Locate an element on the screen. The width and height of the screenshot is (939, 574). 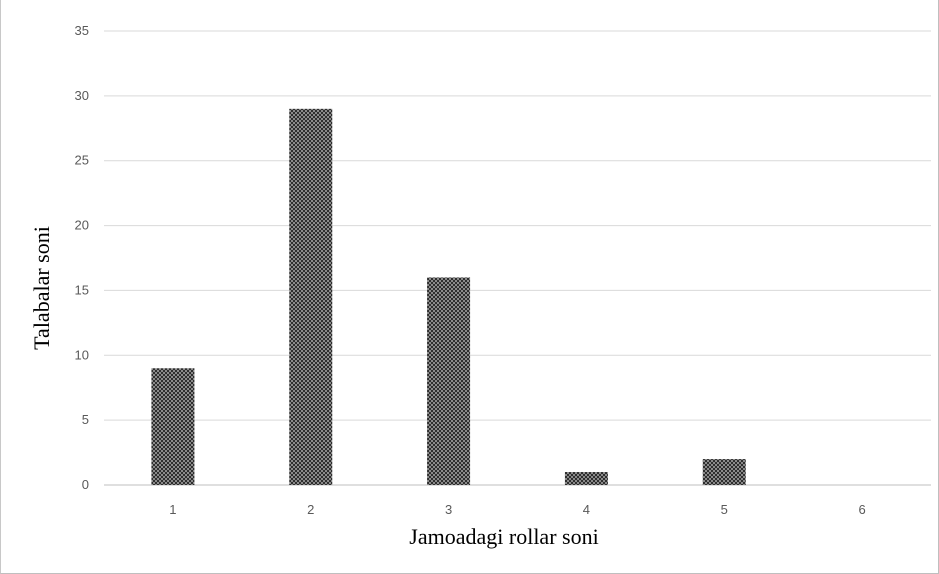
x-axis-title: Jamoadagi rollar soni is located at coordinates (503, 536).